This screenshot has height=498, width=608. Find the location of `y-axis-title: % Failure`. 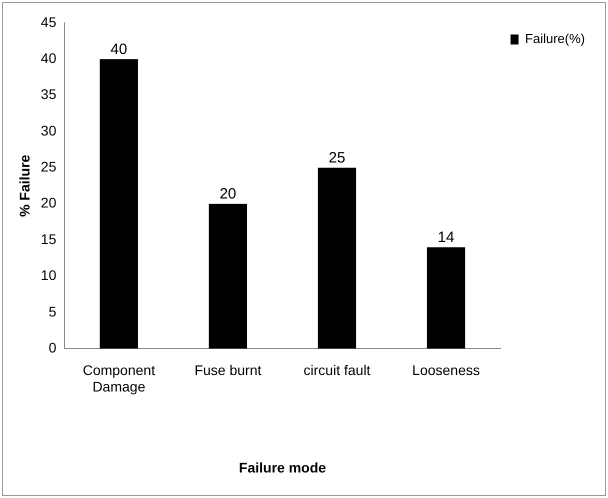

y-axis-title: % Failure is located at coordinates (24, 185).